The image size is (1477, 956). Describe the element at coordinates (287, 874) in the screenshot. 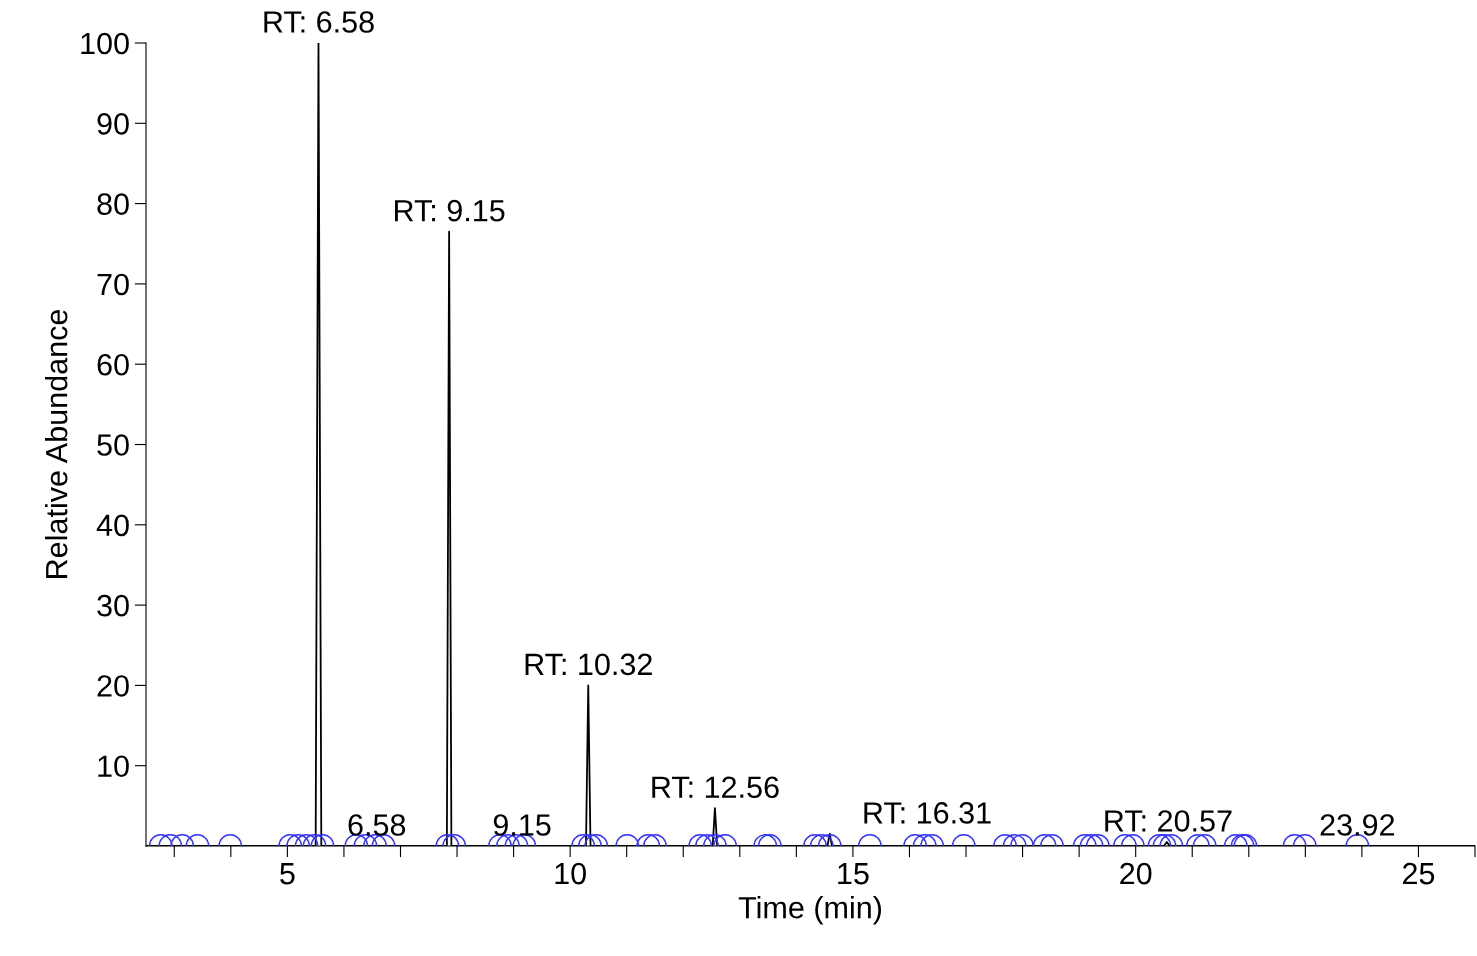

I see `x-tick-label: 5` at that location.